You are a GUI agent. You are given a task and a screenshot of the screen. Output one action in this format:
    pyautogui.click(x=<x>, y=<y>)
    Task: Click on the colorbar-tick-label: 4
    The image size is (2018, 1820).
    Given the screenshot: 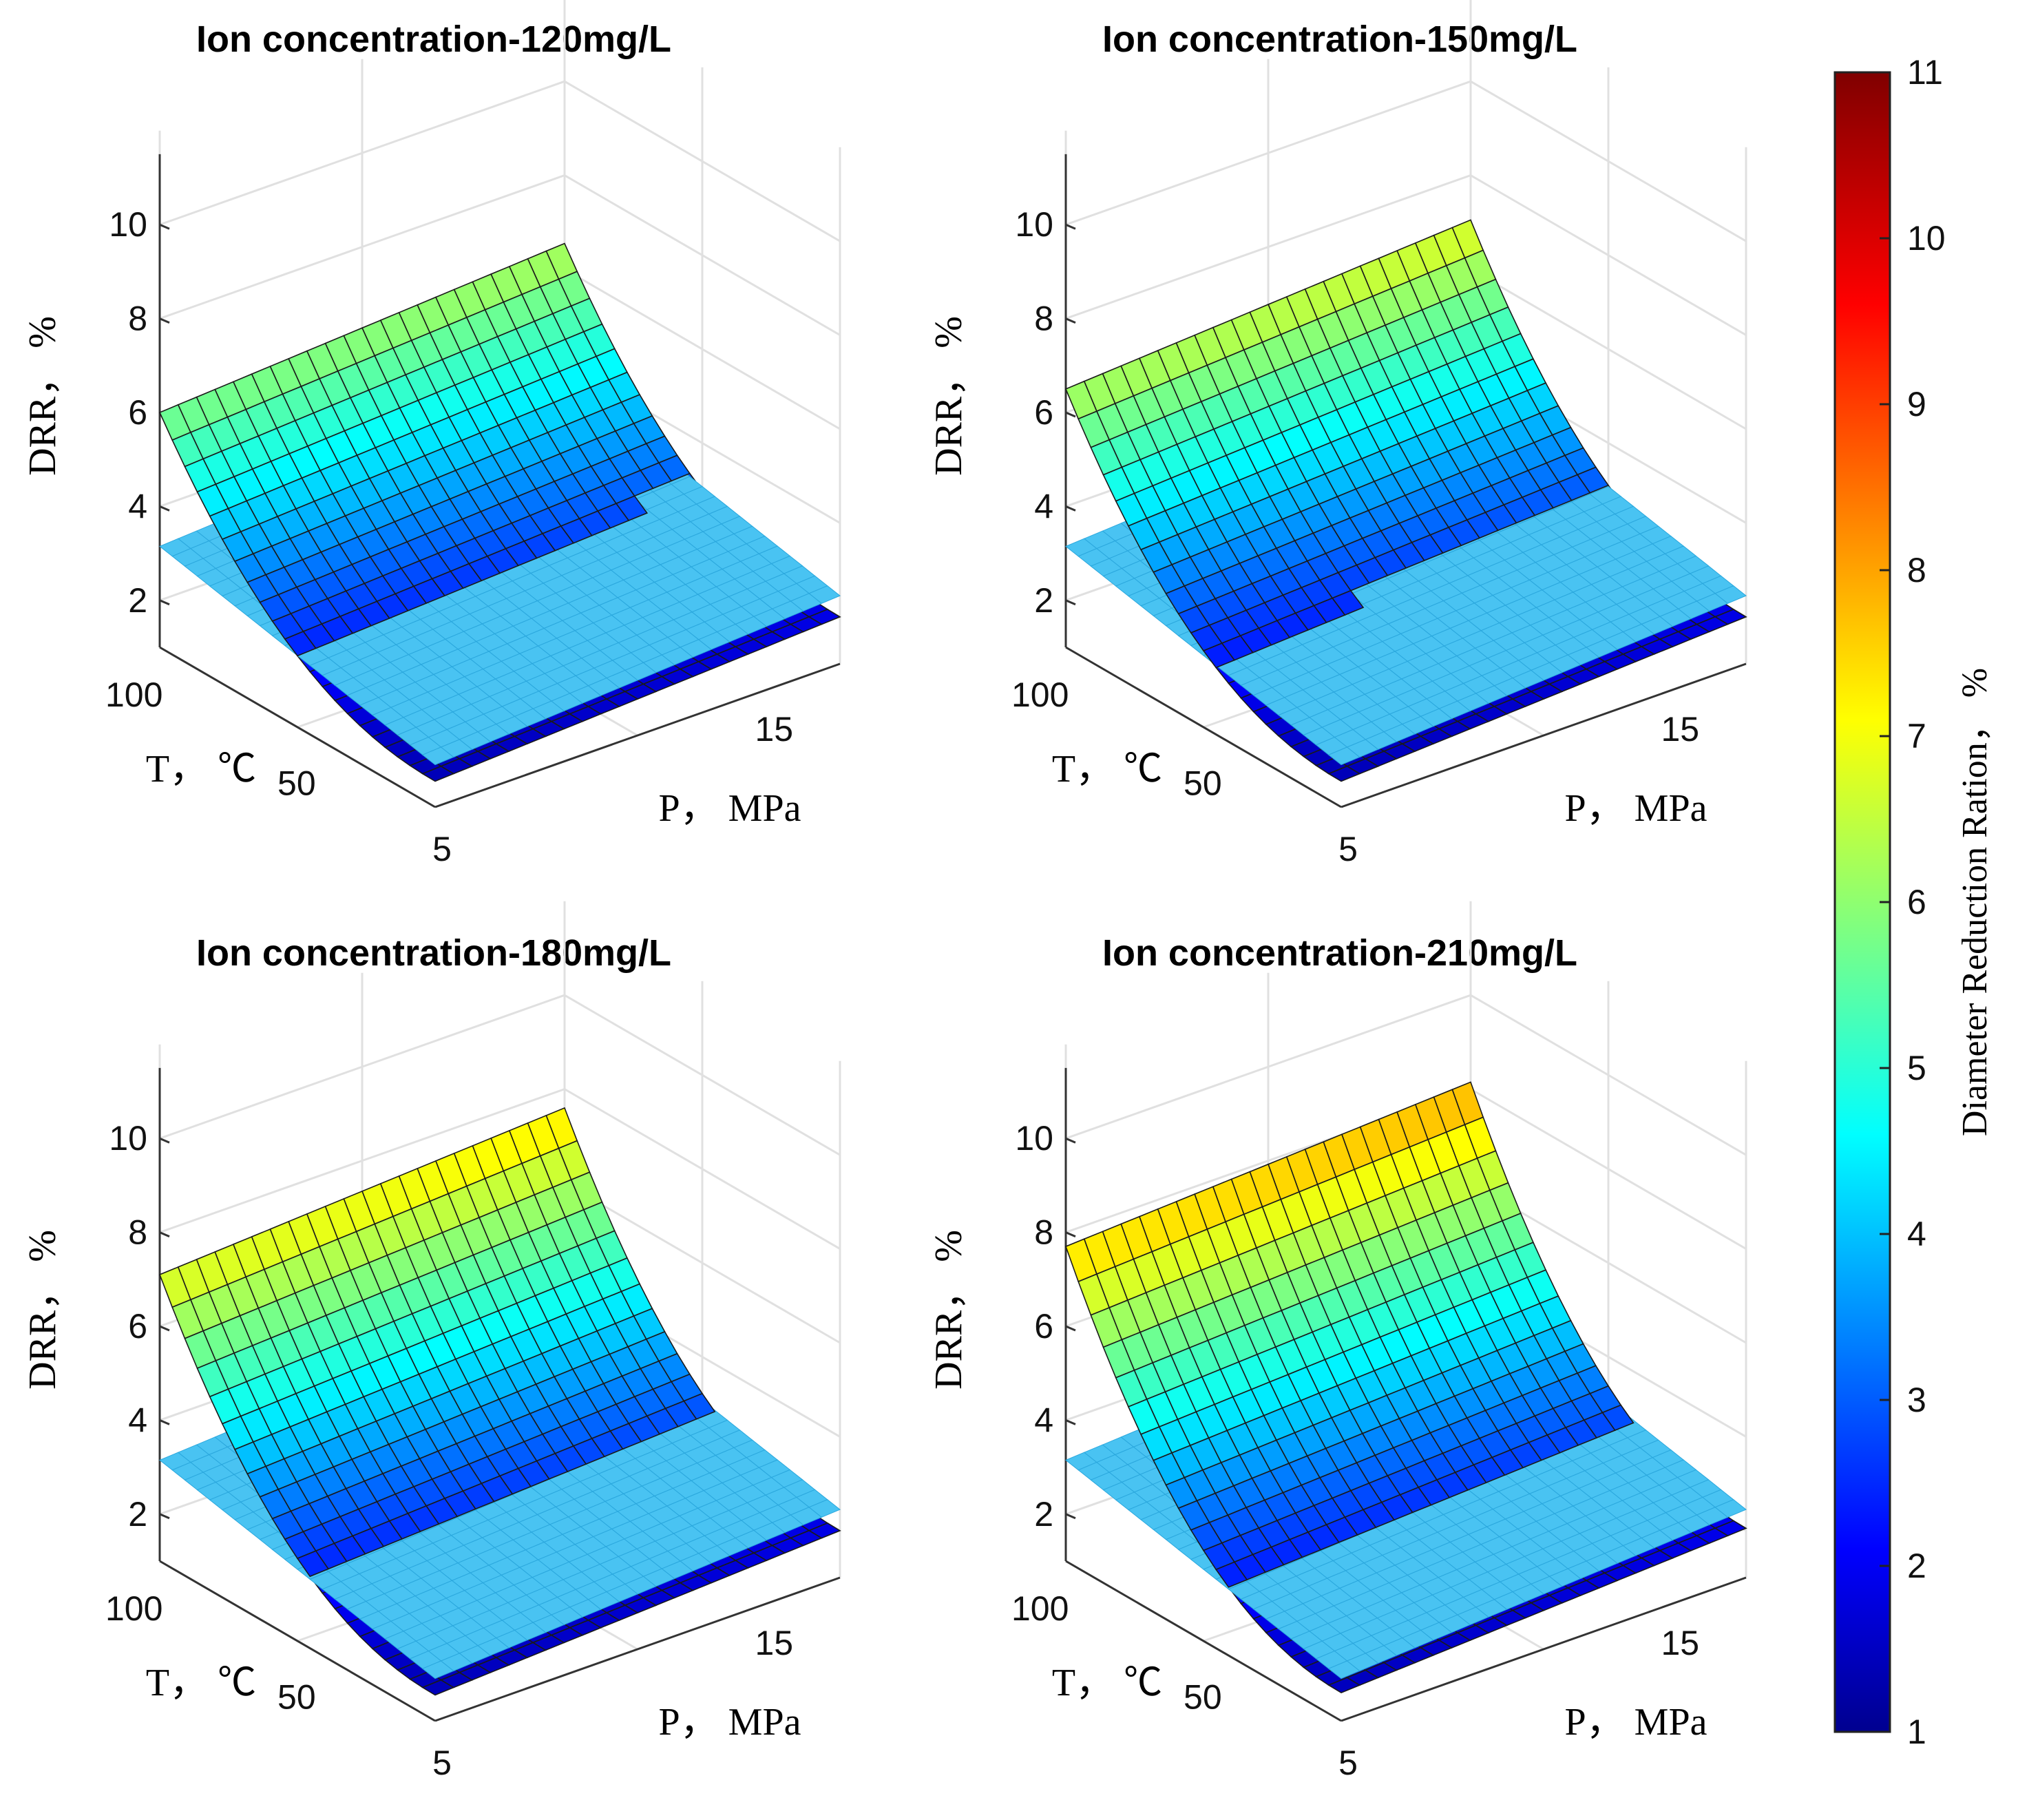 What is the action you would take?
    pyautogui.click(x=1916, y=1234)
    